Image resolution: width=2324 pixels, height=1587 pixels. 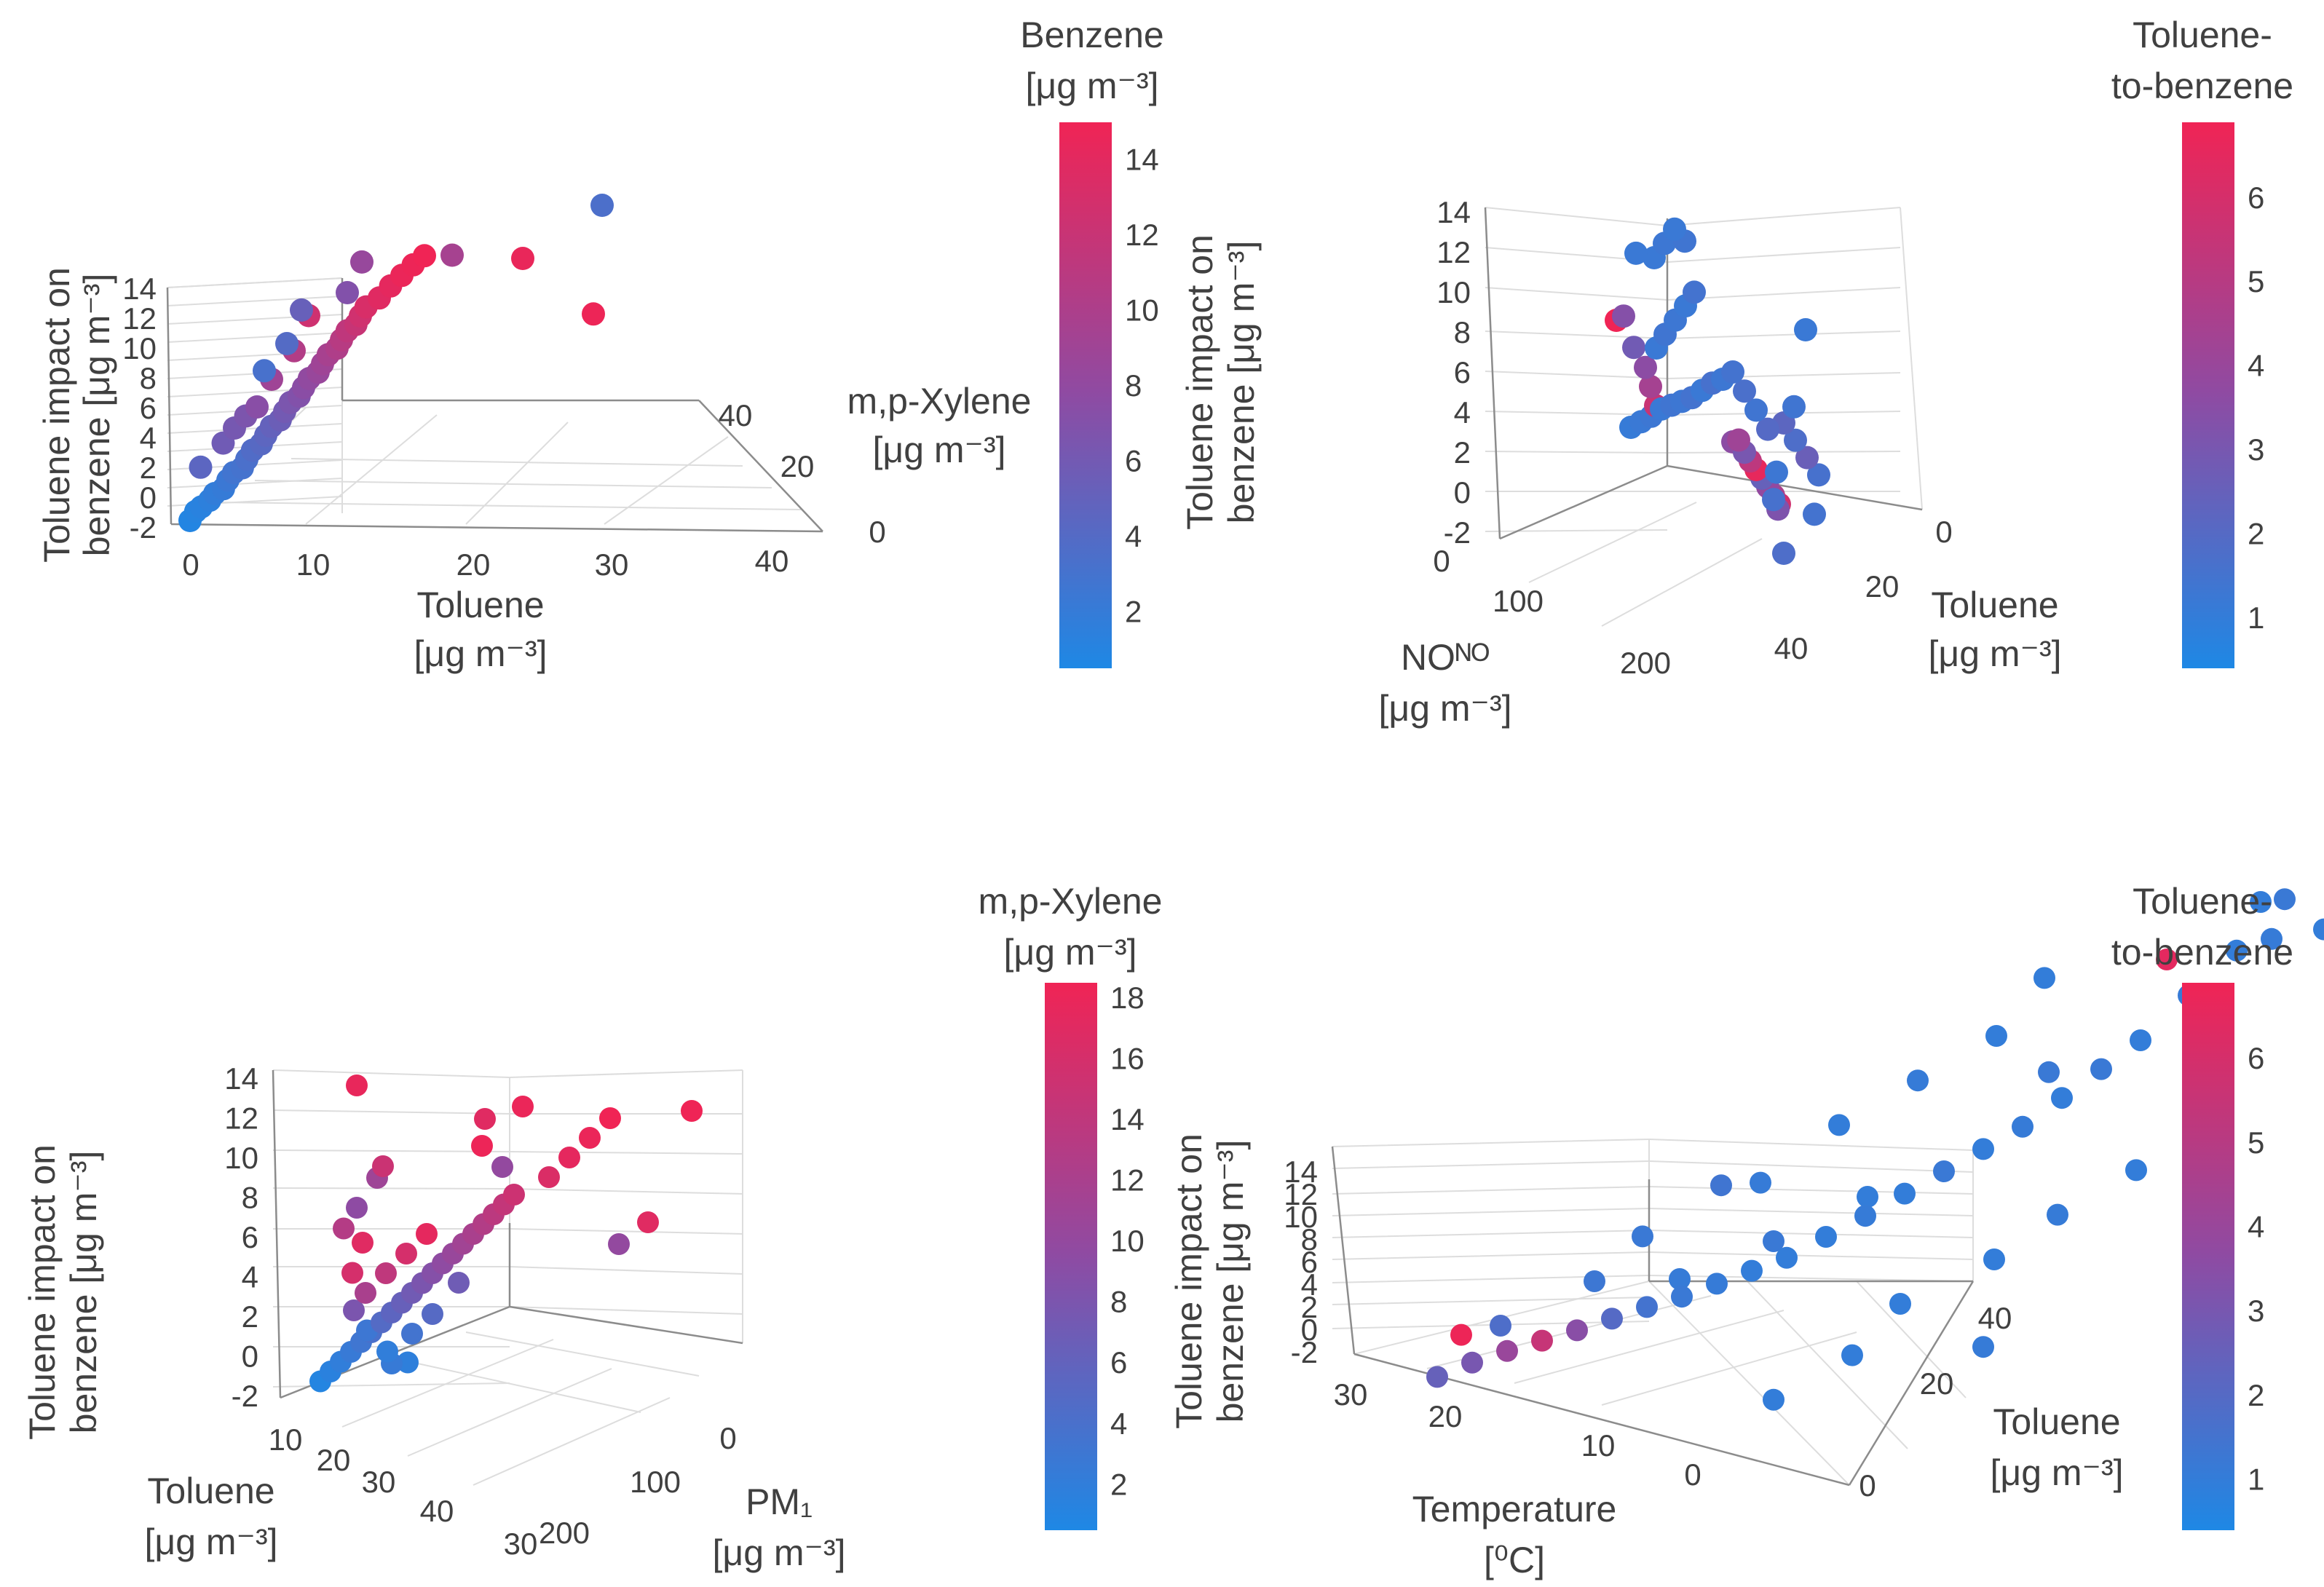 What do you see at coordinates (1133, 536) in the screenshot?
I see `chart-a-colorbar-tick: 4` at bounding box center [1133, 536].